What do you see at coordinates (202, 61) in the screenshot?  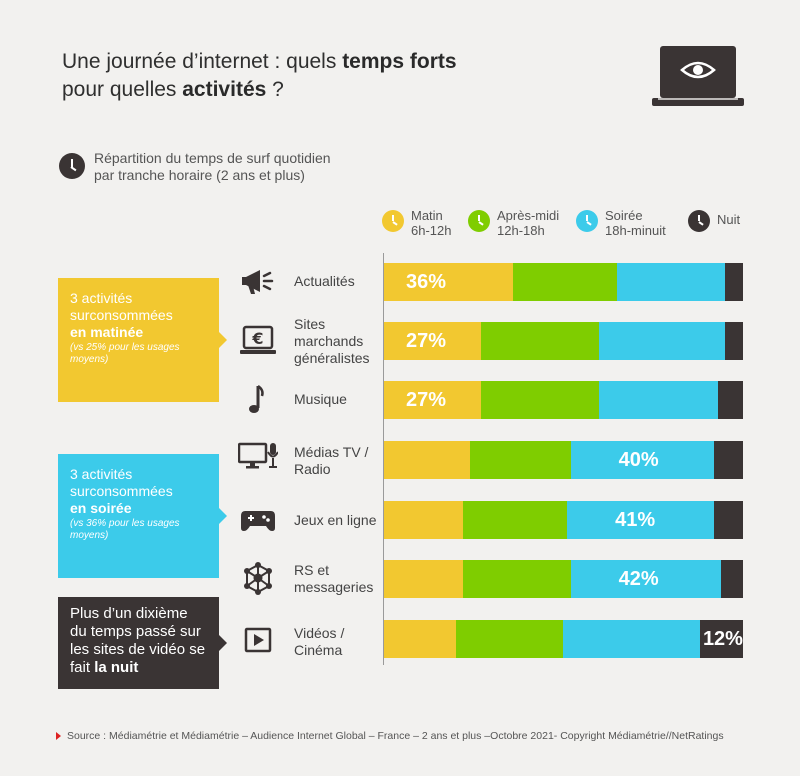 I see `title-text: Une journée d’internet : quels` at bounding box center [202, 61].